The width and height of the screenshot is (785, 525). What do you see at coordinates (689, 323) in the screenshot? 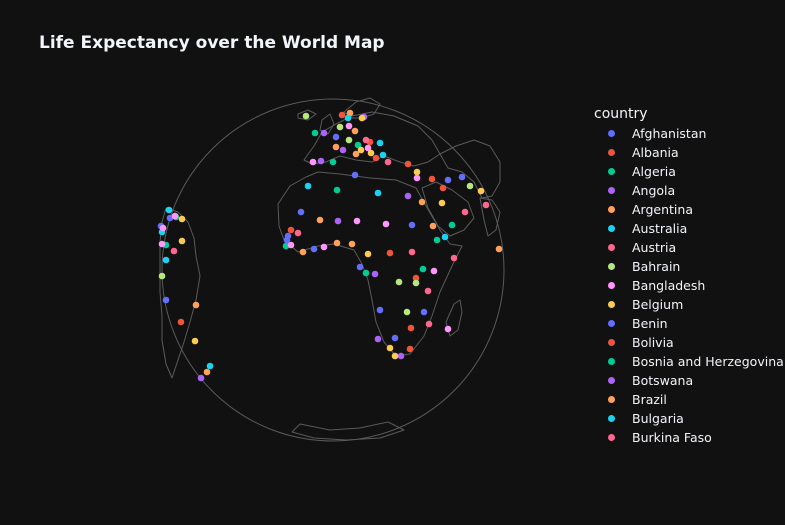
I see `legend-item: Benin` at bounding box center [689, 323].